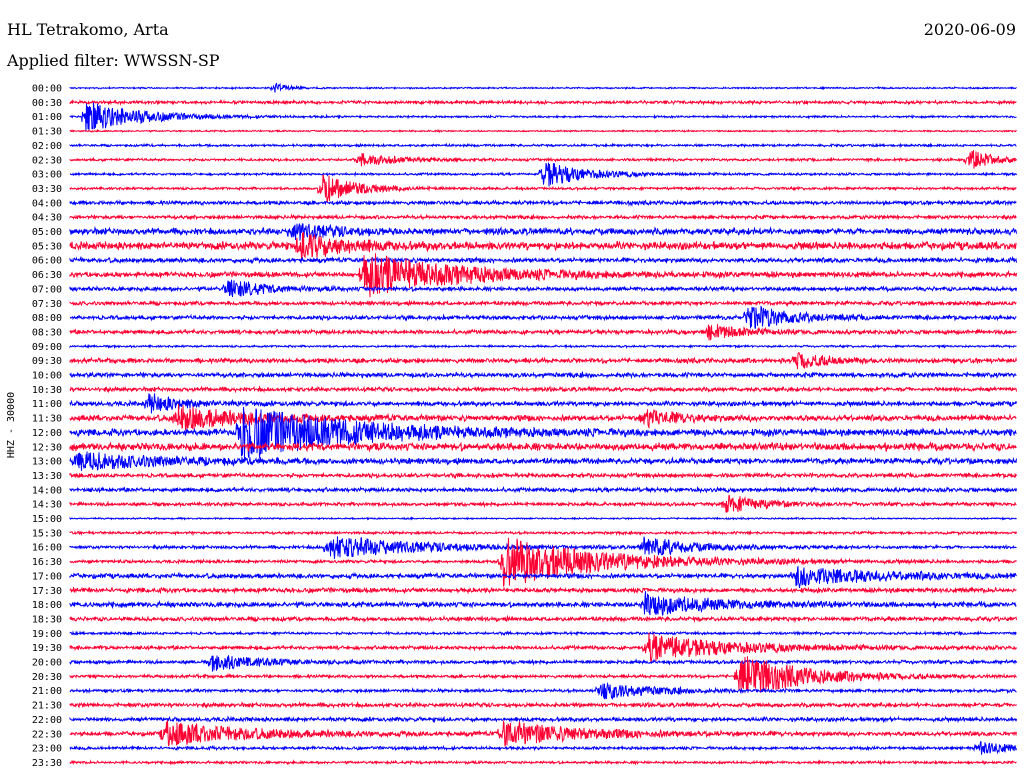  I want to click on time-tick-label: 22:00, so click(47, 720).